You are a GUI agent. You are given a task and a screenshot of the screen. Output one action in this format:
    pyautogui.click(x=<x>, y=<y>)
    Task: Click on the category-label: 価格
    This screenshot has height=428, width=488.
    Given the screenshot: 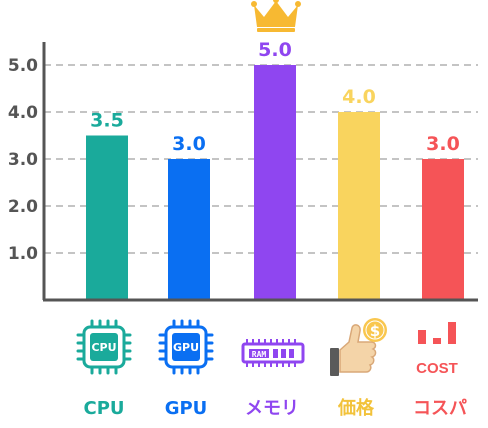 What is the action you would take?
    pyautogui.click(x=356, y=408)
    